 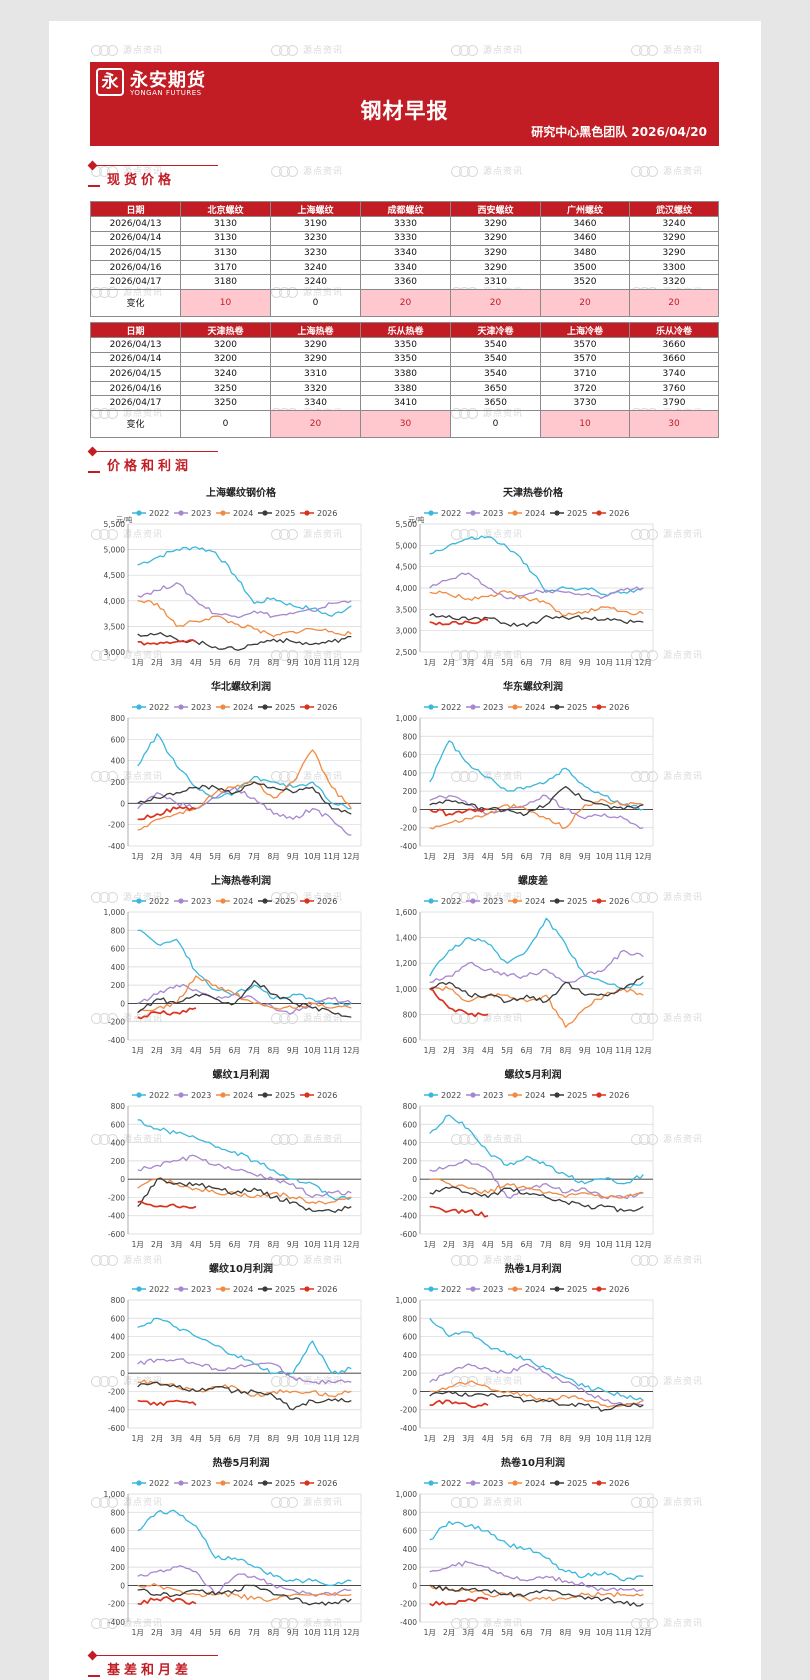 I want to click on y-tick-label: 1,000, so click(x=407, y=989).